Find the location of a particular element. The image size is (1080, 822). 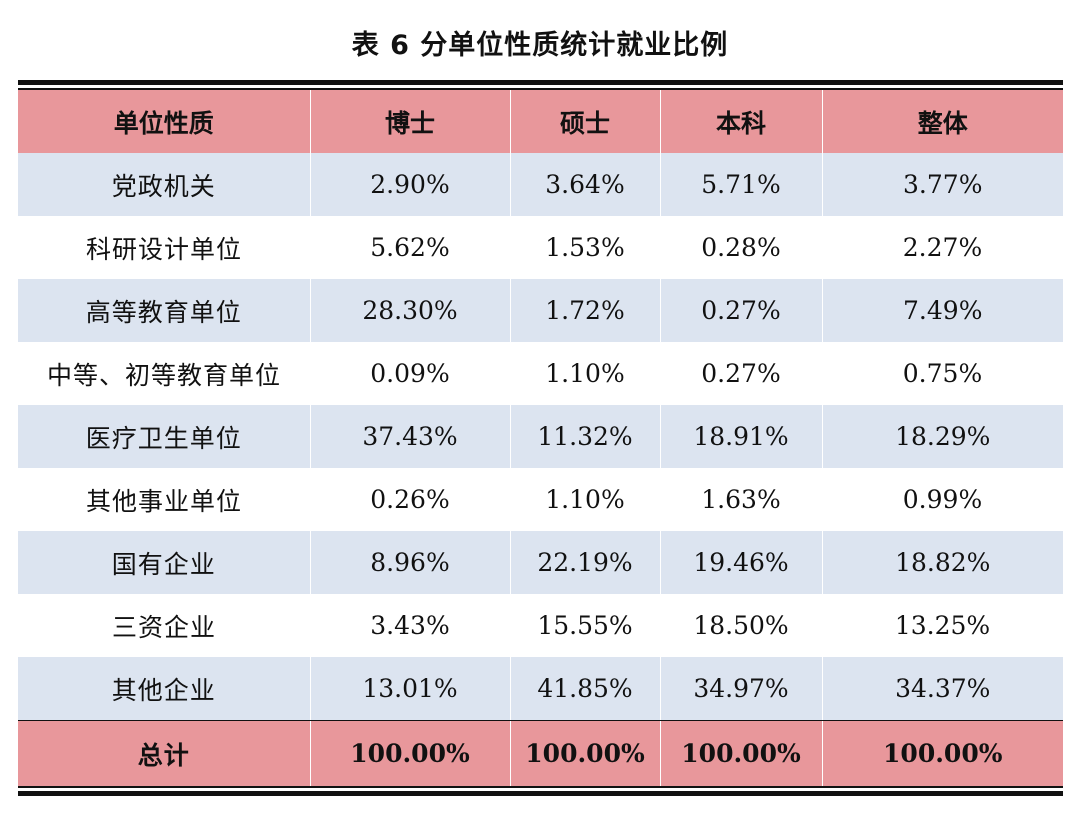

row-bachelor: 1.63% is located at coordinates (741, 499).